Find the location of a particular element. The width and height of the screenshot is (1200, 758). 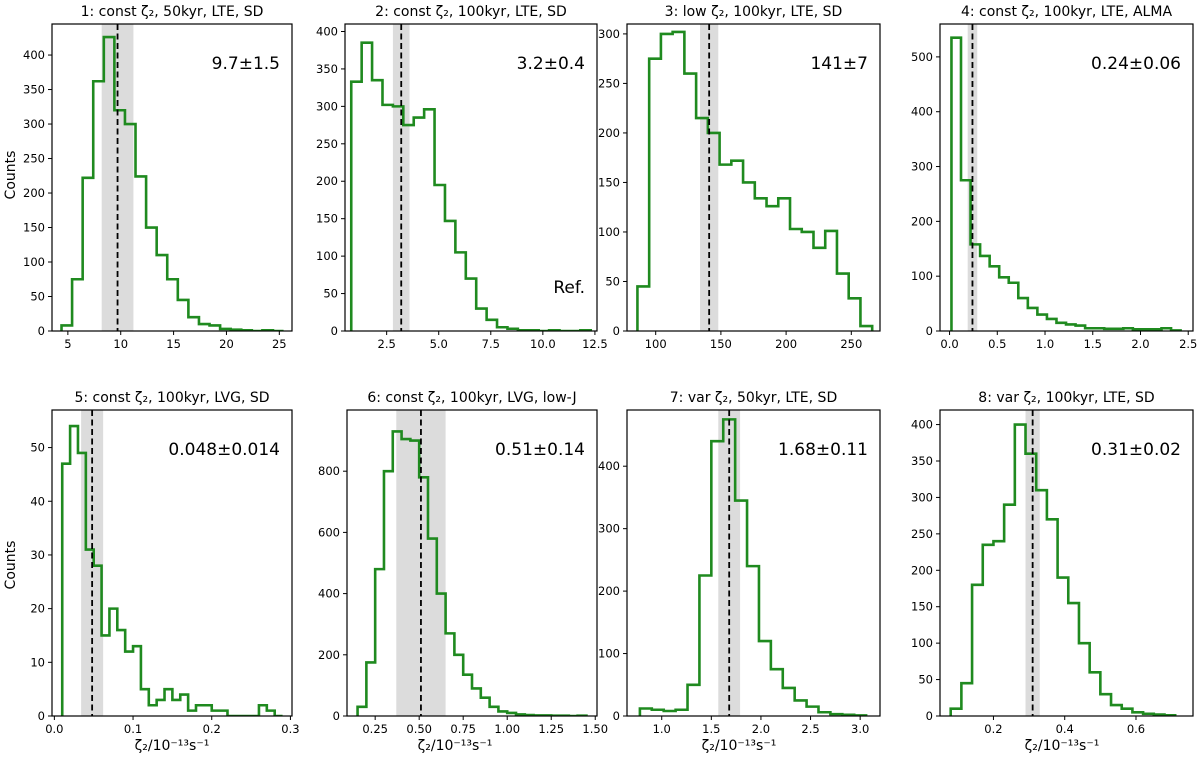

panel-6-y-tick-label: 400 is located at coordinates (329, 594).